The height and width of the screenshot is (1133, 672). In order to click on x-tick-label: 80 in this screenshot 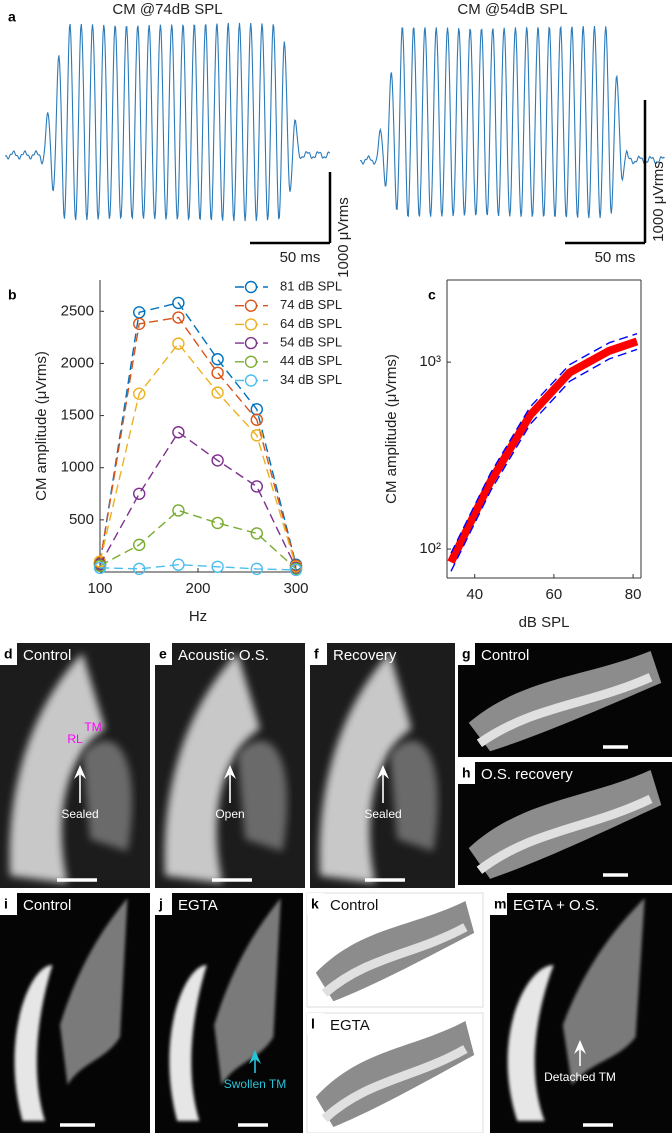, I will do `click(633, 594)`.